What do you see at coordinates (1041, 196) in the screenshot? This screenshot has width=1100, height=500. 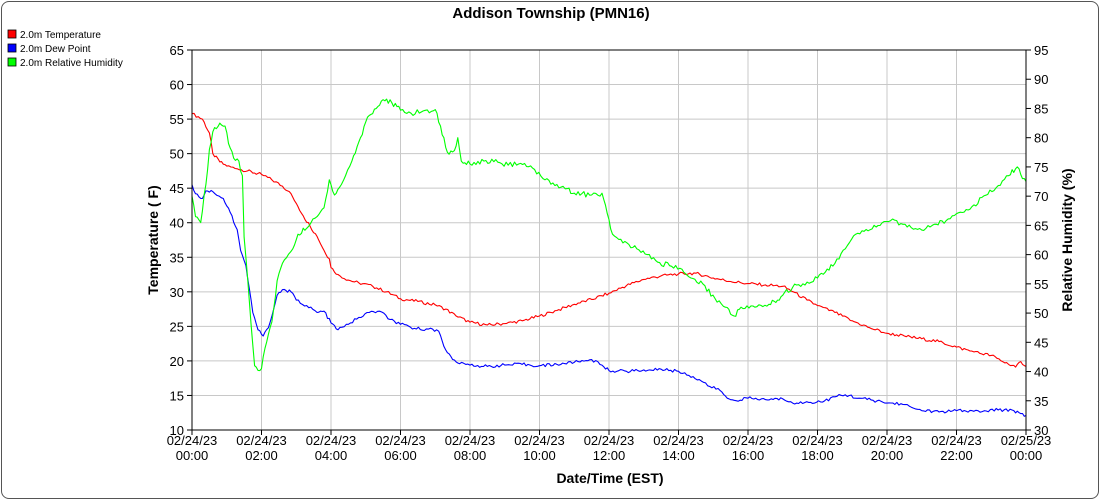 I see `y-right-tick-label: 70` at bounding box center [1041, 196].